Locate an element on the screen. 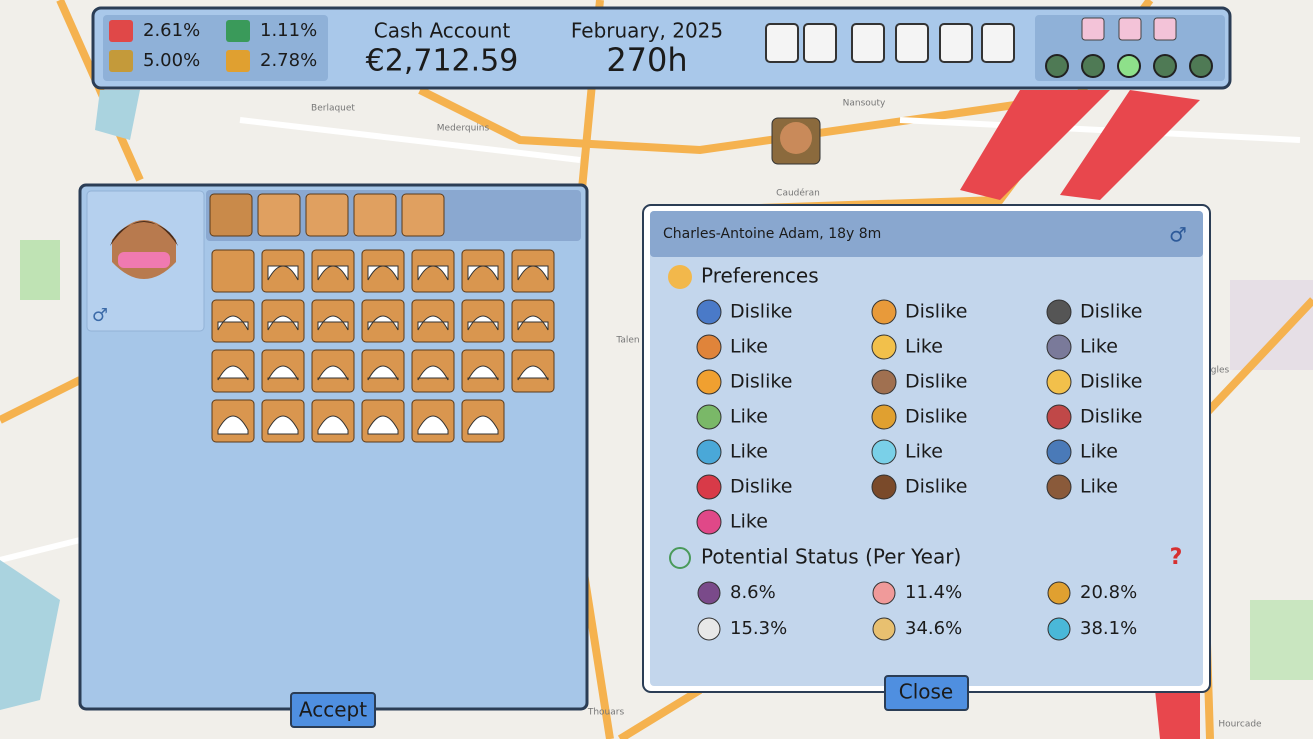 The width and height of the screenshot is (1313, 739). map-label: Nansouty is located at coordinates (864, 104).